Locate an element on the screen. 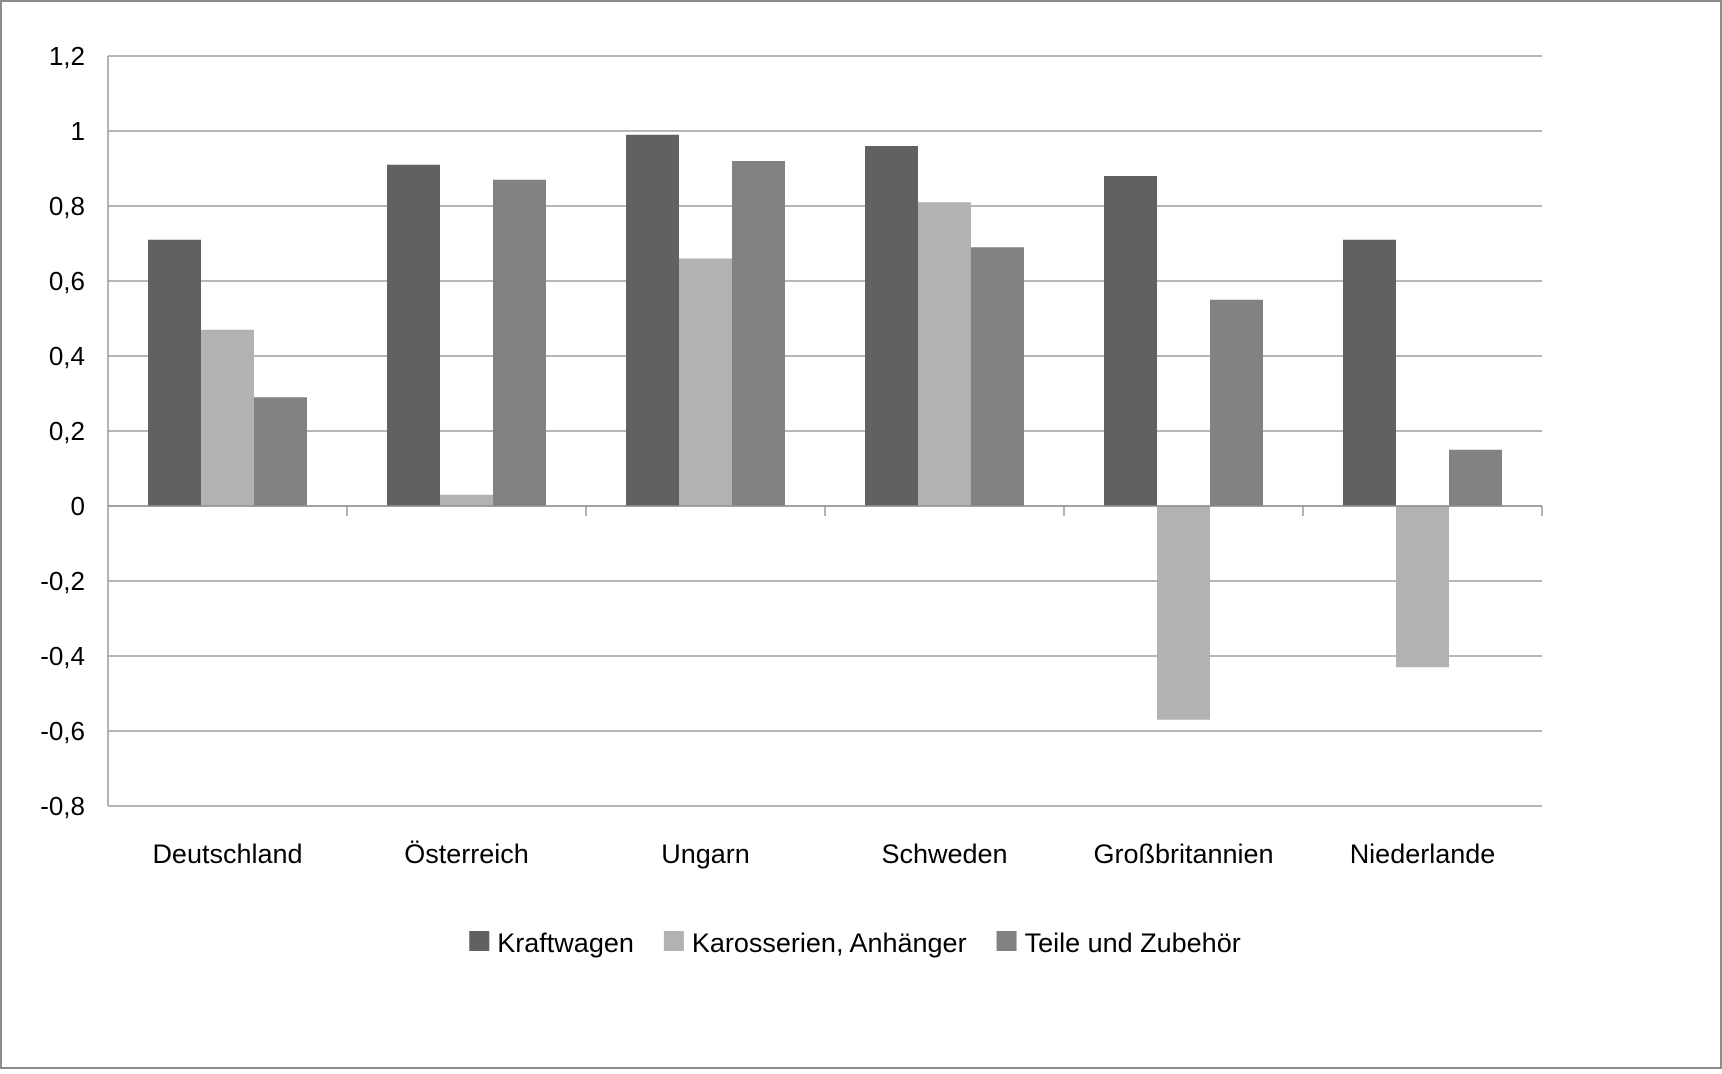 The image size is (1722, 1074). x-category-label: Schweden is located at coordinates (944, 854).